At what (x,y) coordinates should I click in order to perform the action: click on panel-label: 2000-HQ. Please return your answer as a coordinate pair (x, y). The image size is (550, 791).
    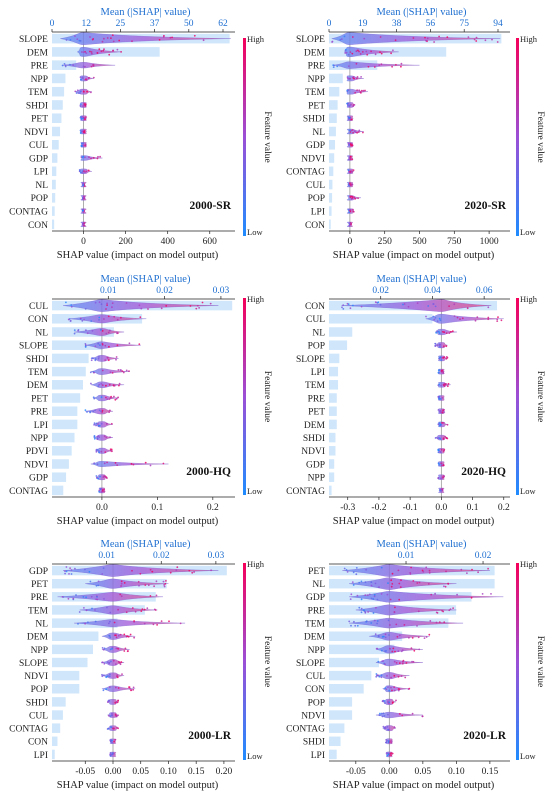
    Looking at the image, I should click on (208, 472).